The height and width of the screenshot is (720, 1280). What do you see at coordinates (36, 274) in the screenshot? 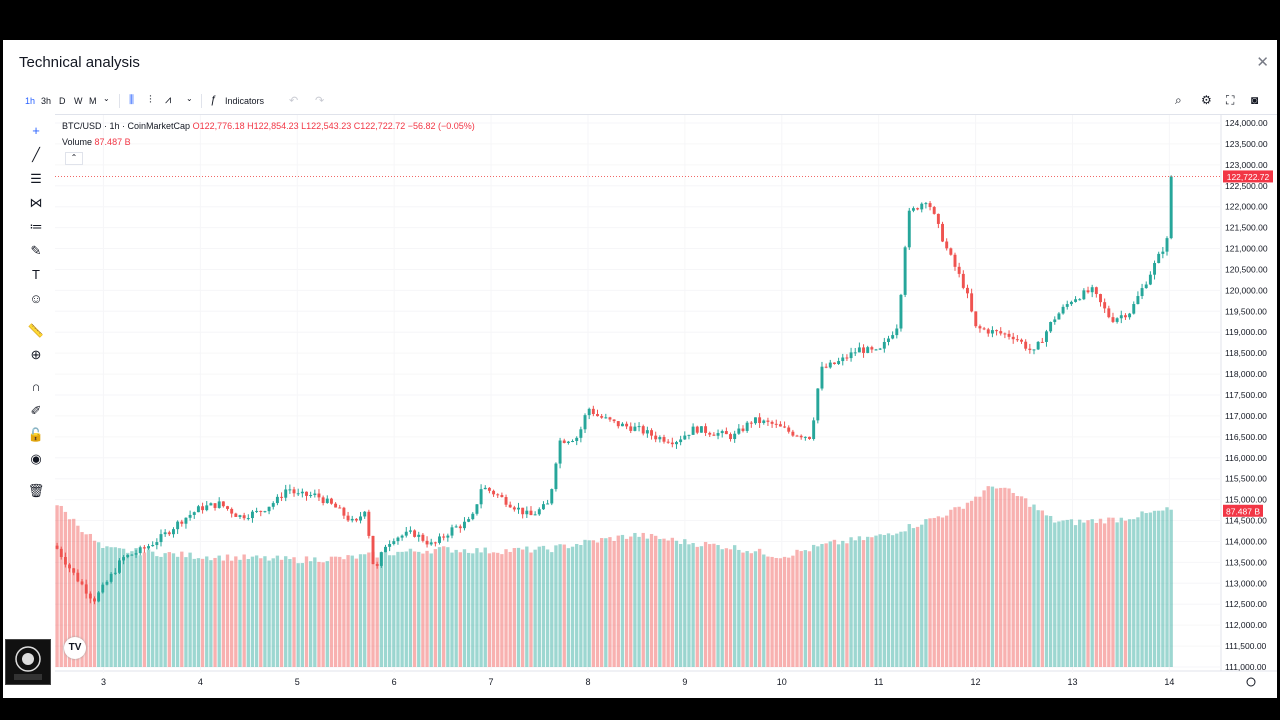
I see `text-icon: T` at bounding box center [36, 274].